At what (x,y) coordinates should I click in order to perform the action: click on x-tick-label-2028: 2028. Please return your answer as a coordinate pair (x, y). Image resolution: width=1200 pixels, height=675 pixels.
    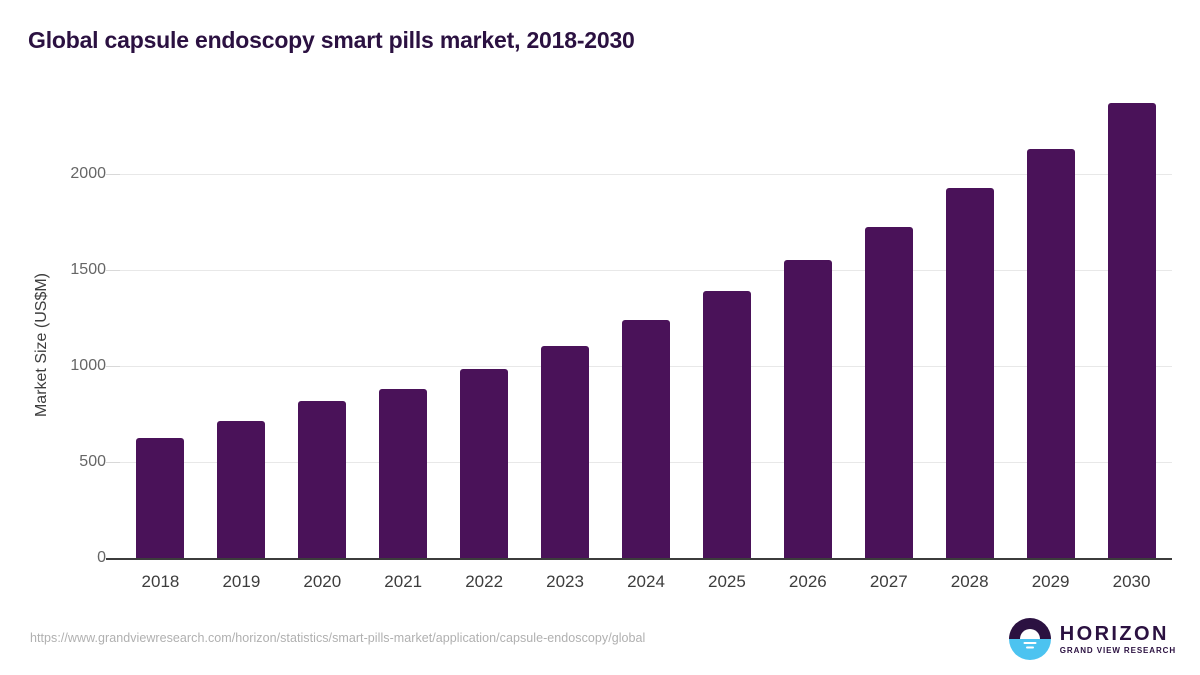
    Looking at the image, I should click on (969, 581).